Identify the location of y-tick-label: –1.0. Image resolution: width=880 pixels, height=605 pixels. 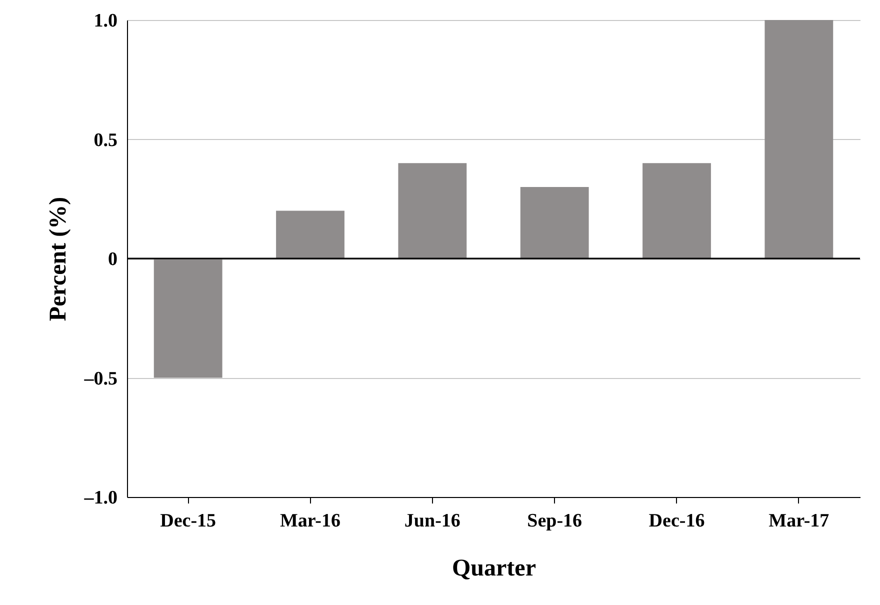
(100, 498).